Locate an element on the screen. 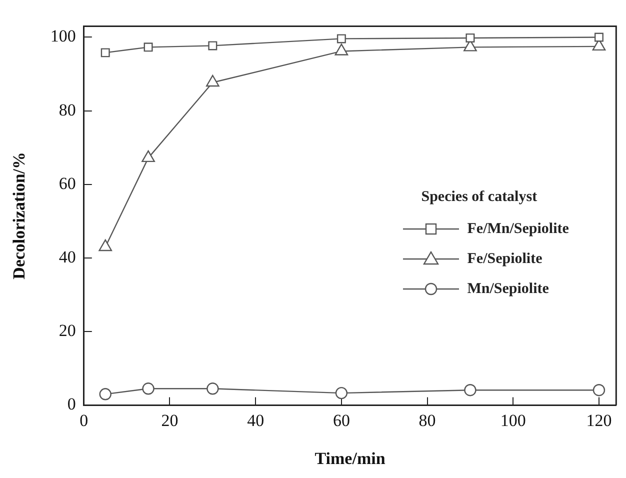 The width and height of the screenshot is (626, 478). y-tick-label: 60 is located at coordinates (67, 183).